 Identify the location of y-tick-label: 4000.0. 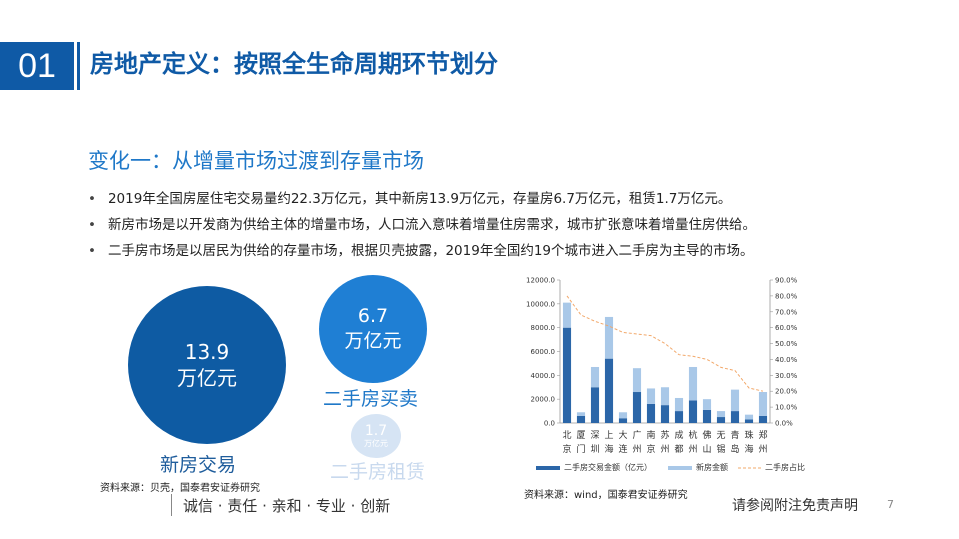
(543, 376).